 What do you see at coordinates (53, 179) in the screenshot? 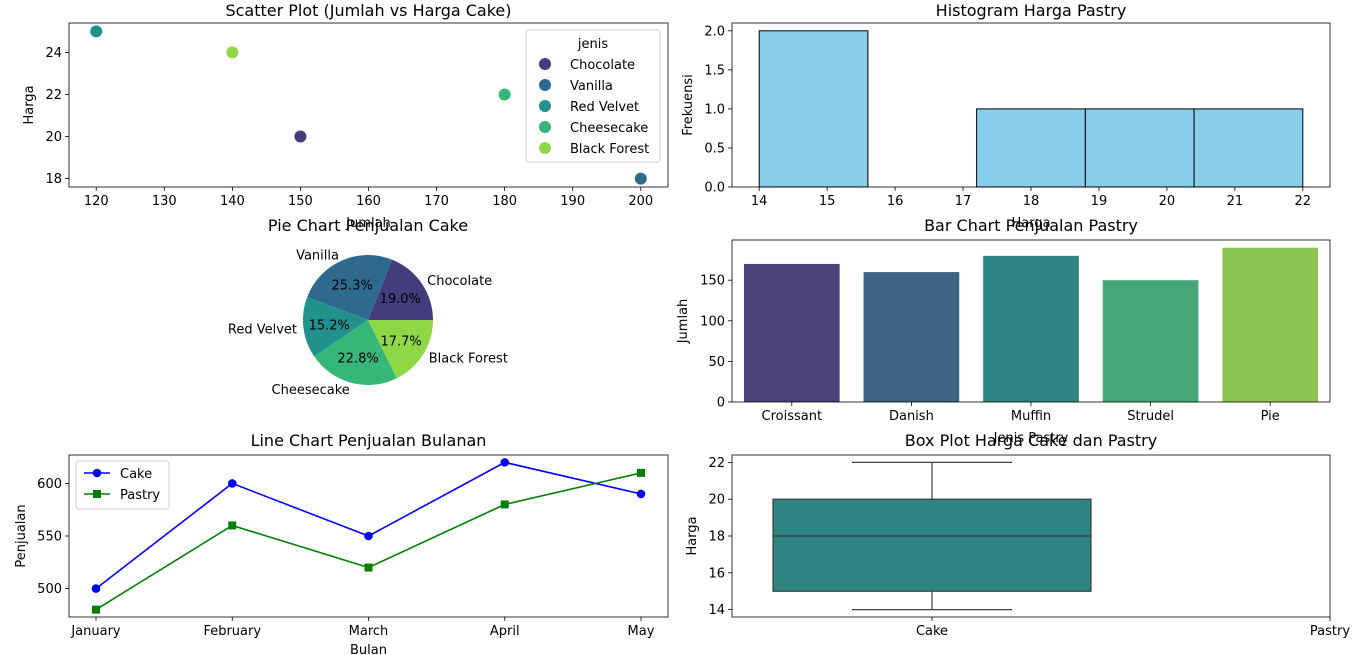
I see `scatter-y-tick: 18` at bounding box center [53, 179].